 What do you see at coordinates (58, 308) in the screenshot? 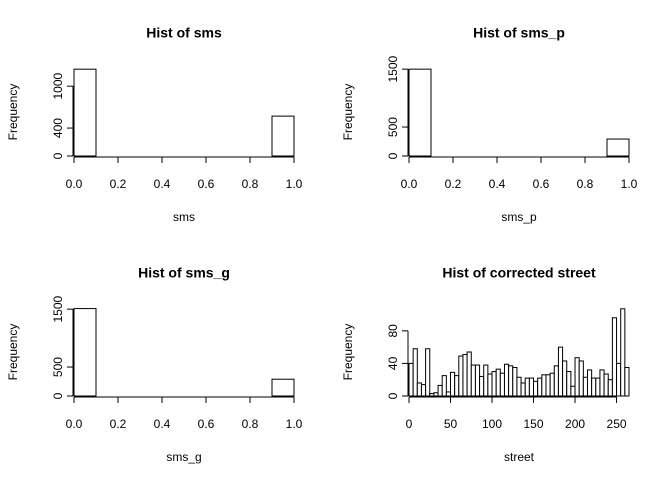
I see `y-tick-label: 1500` at bounding box center [58, 308].